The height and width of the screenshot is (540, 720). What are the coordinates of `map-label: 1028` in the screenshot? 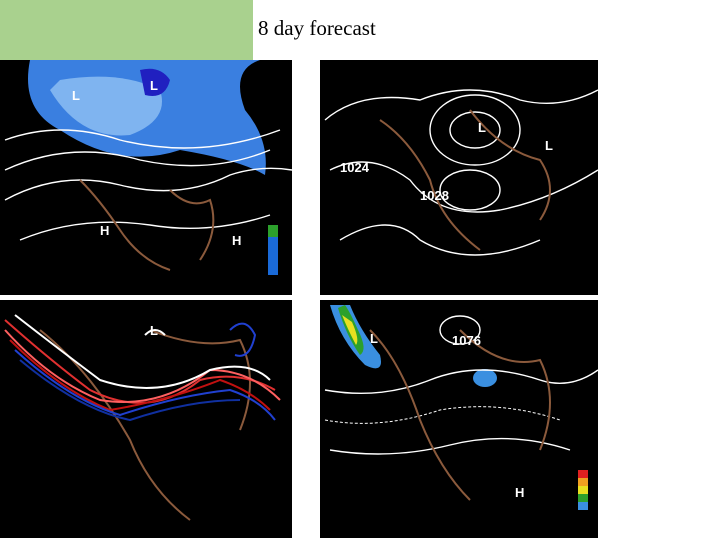 It's located at (434, 195).